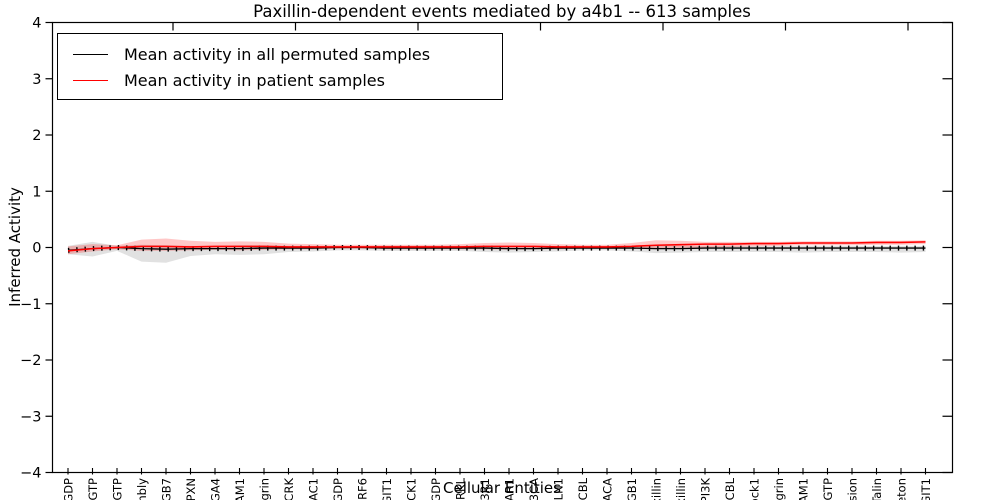 The width and height of the screenshot is (1000, 500). I want to click on x-category-label: PXN, so click(191, 489).